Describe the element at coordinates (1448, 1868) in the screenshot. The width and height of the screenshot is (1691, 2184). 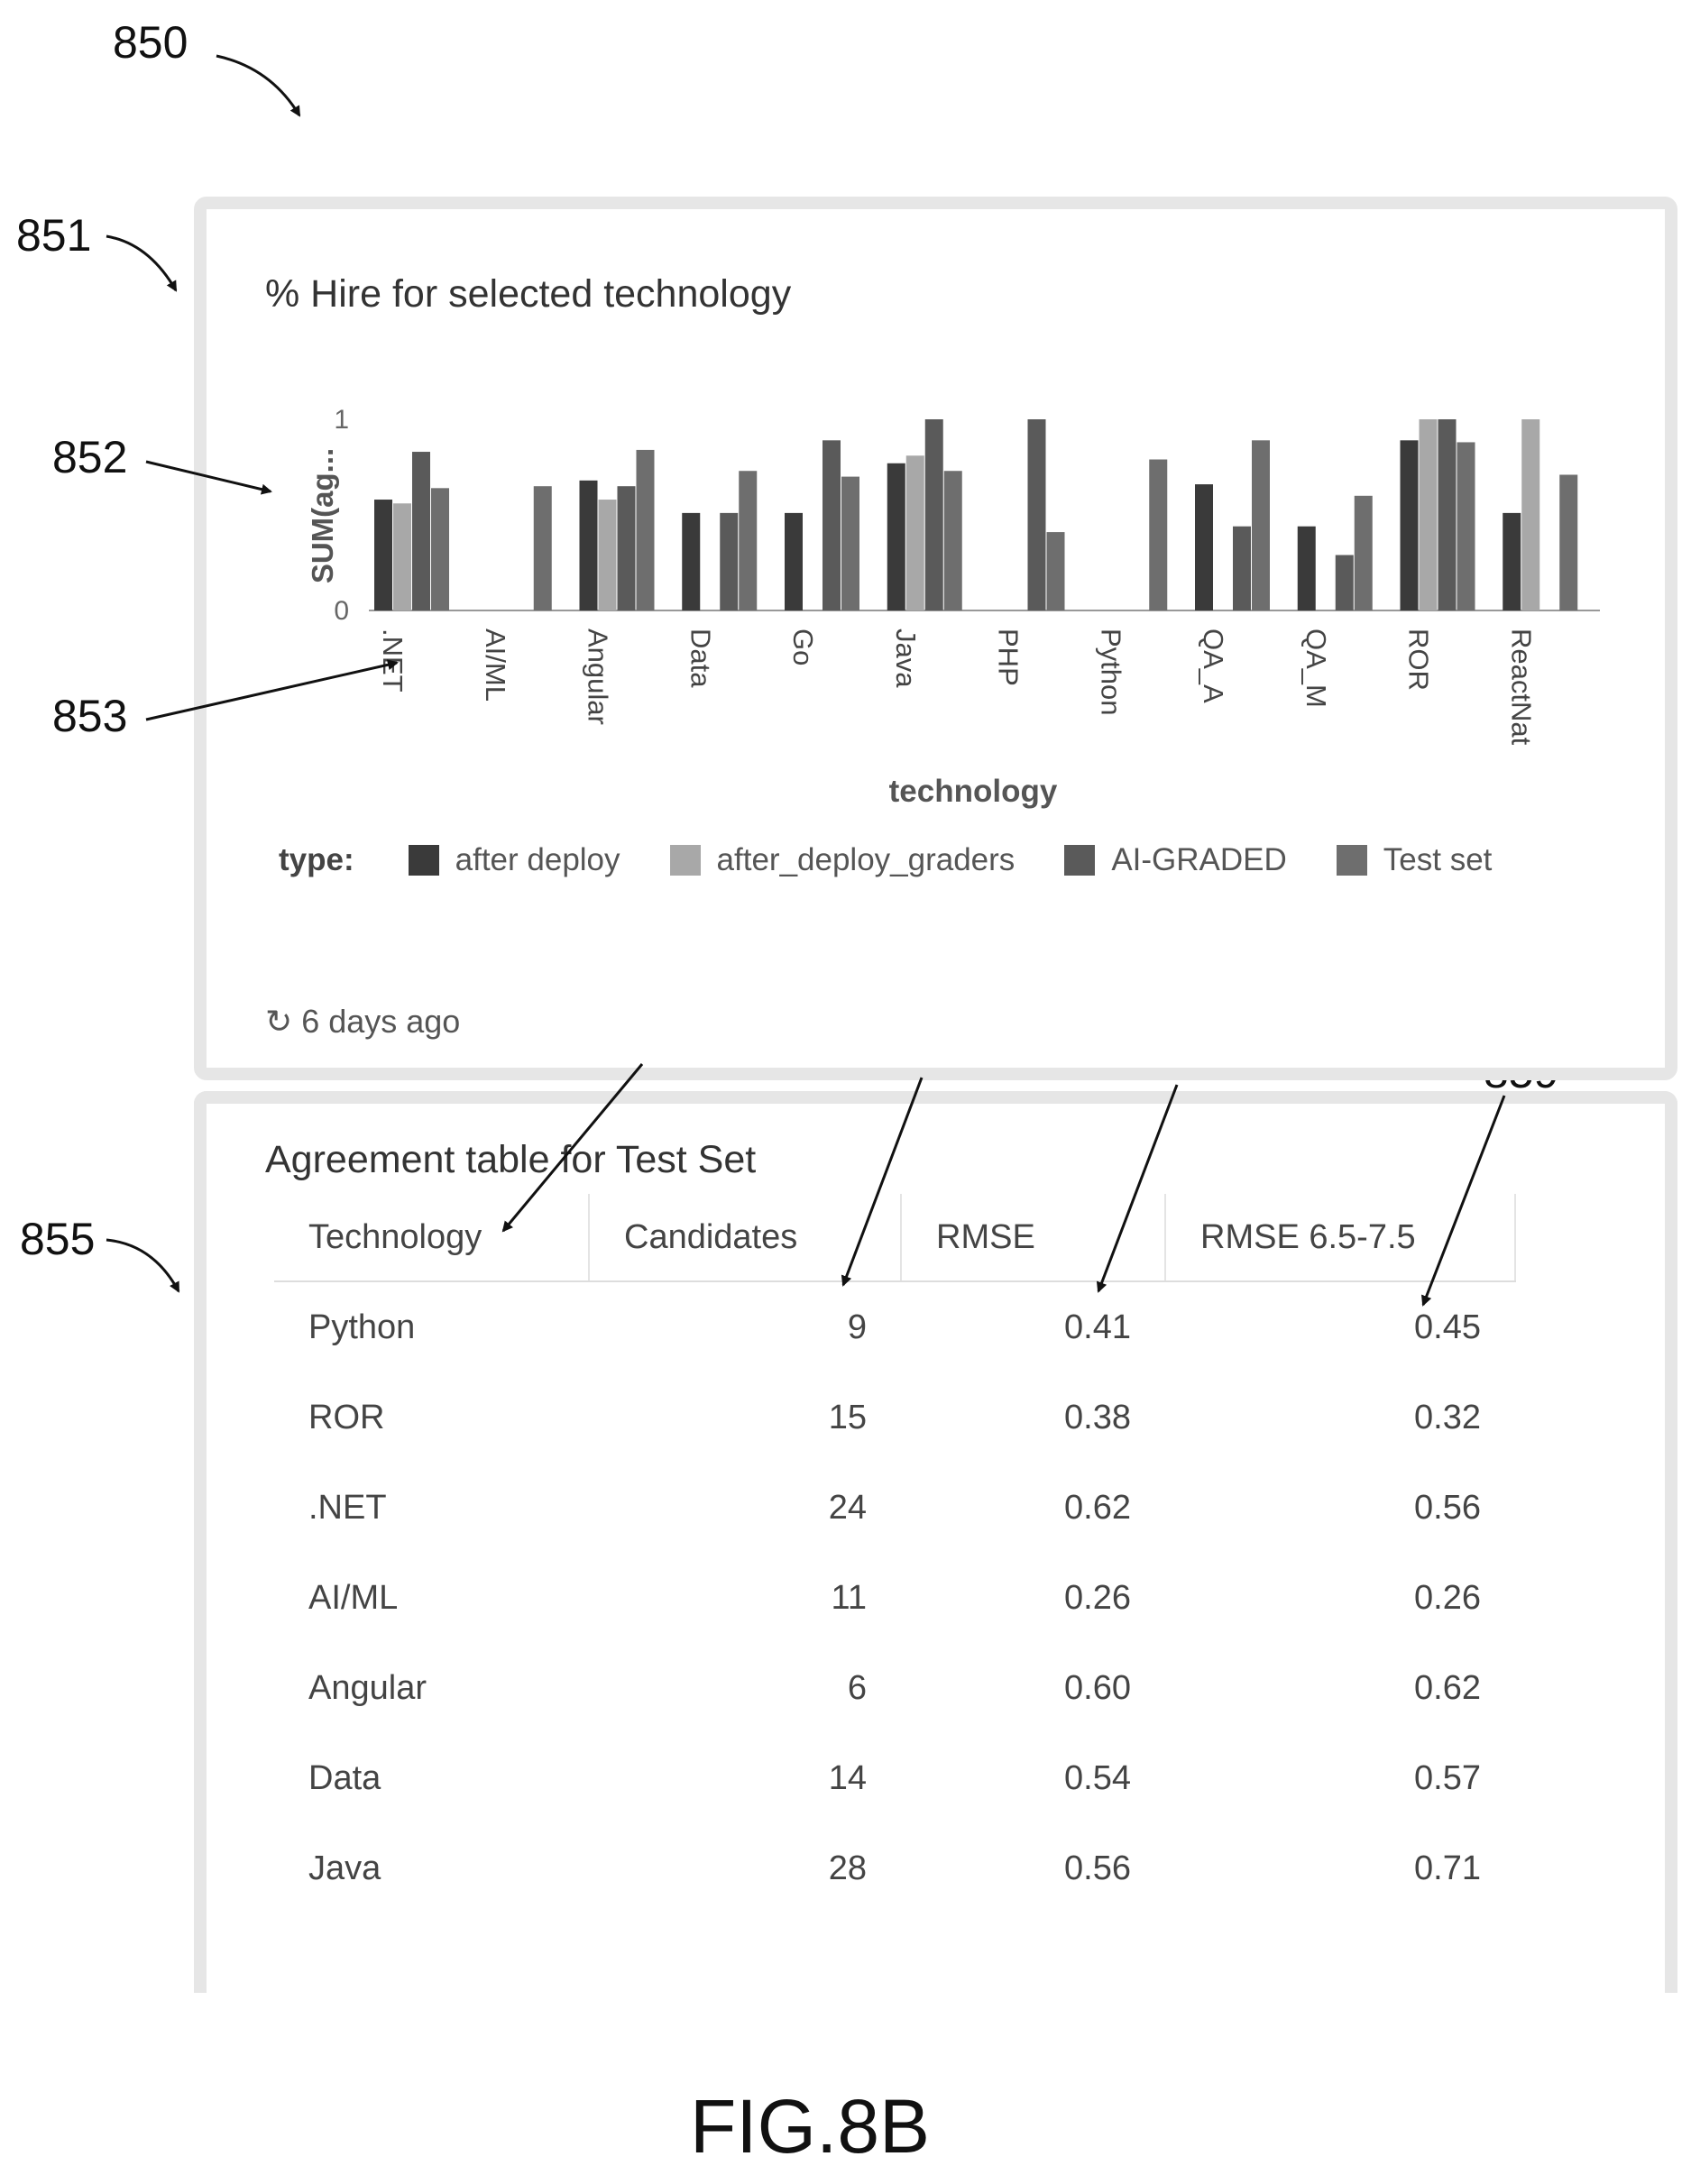
I see `cell-rmse-range: 0.71` at that location.